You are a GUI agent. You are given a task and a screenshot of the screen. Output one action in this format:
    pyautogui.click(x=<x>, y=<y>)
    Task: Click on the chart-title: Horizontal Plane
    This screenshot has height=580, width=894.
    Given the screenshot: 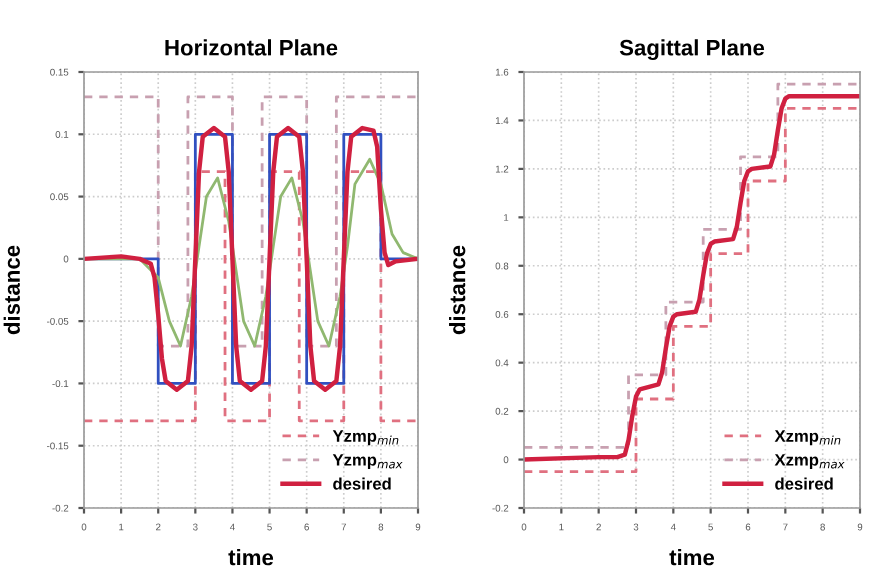 What is the action you would take?
    pyautogui.click(x=251, y=47)
    